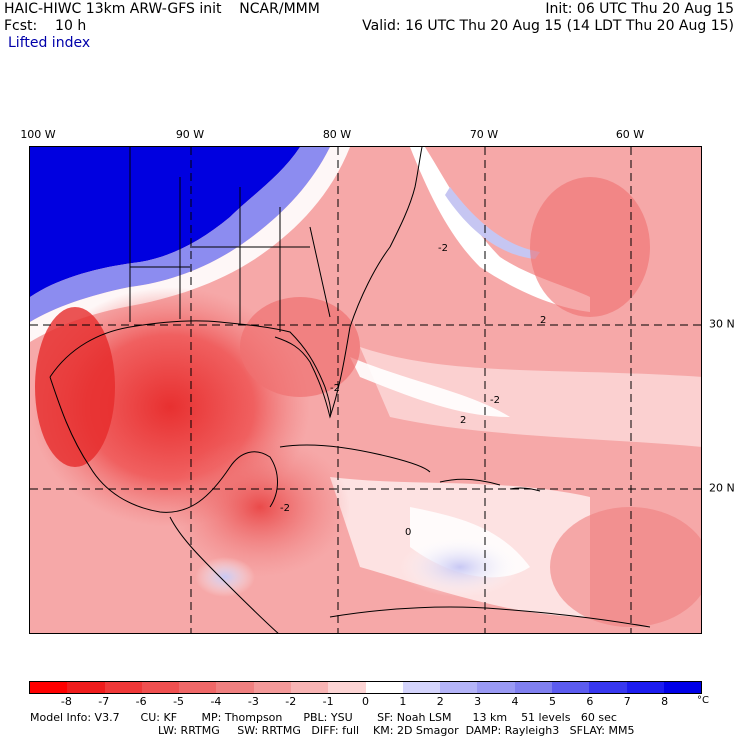 The image size is (740, 740). Describe the element at coordinates (430, 387) in the screenshot. I see `neutral-streak-mid` at that location.